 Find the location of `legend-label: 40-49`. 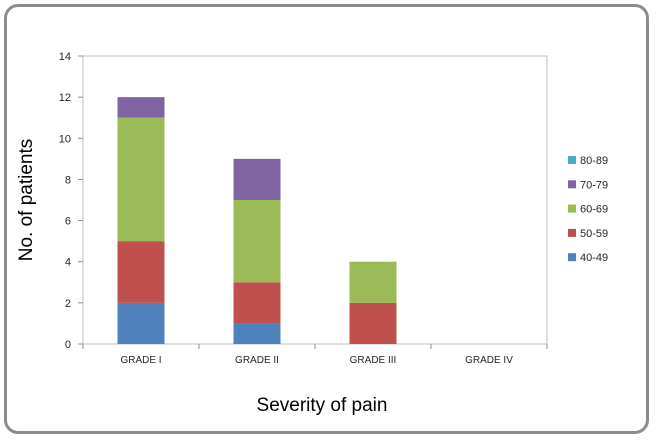

legend-label: 40-49 is located at coordinates (594, 258).